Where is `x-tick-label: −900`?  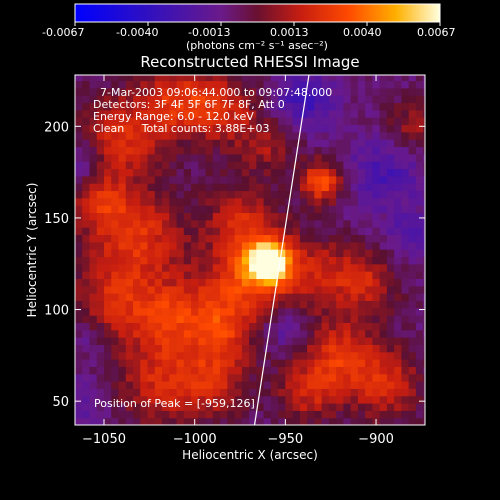 x-tick-label: −900 is located at coordinates (376, 439).